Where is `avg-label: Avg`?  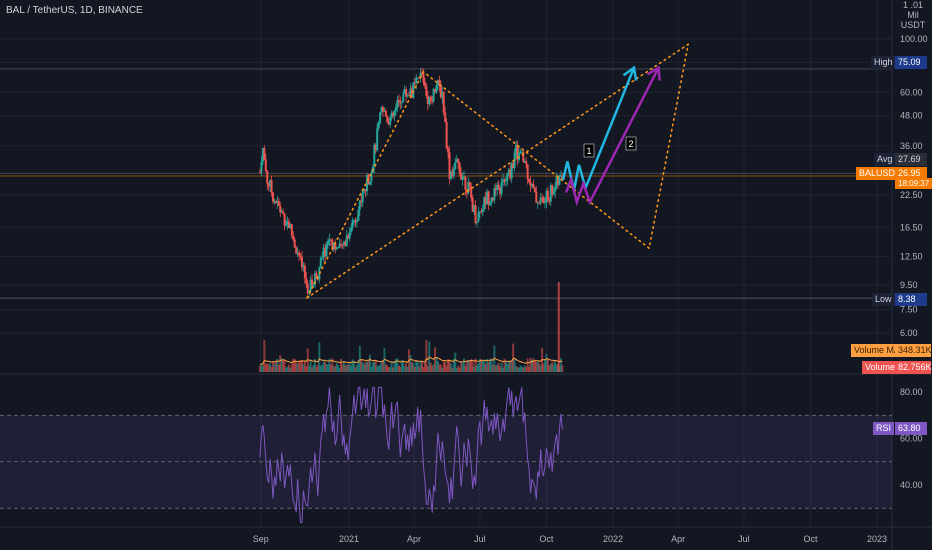
avg-label: Avg is located at coordinates (885, 159).